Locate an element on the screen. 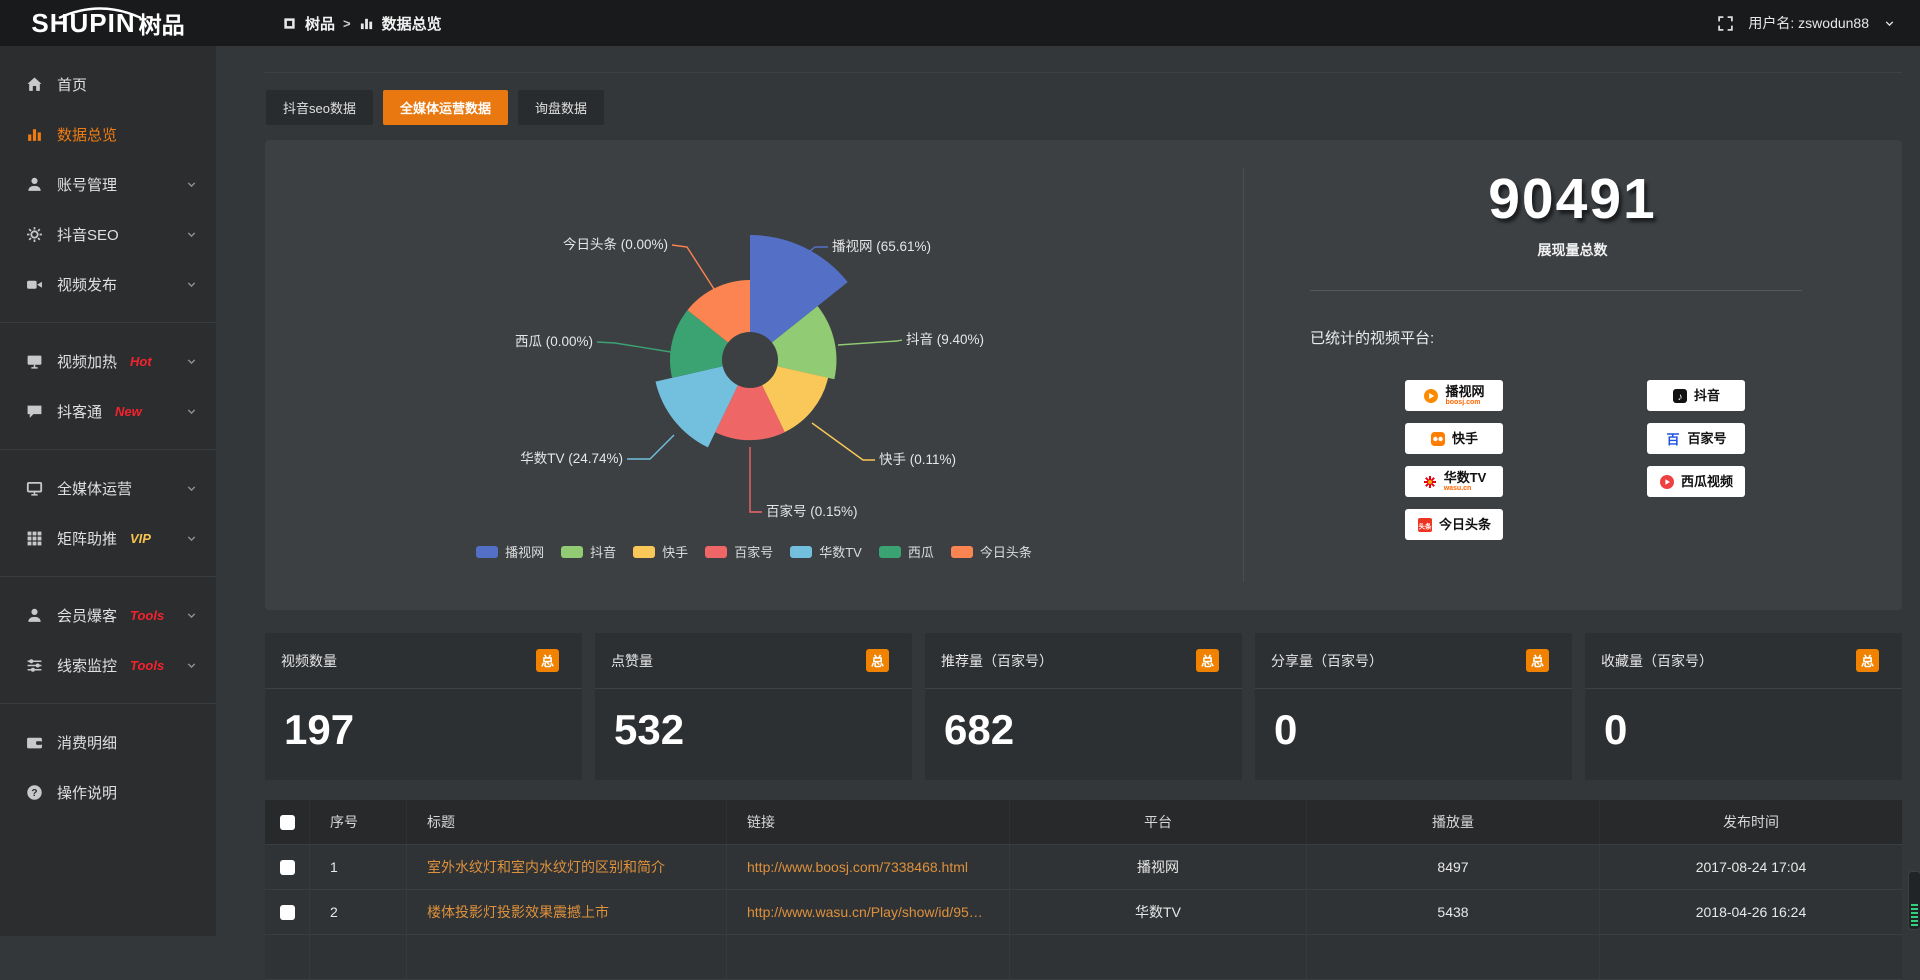  pie-slice-5: 西瓜 (0.00%) is located at coordinates (699, 344).